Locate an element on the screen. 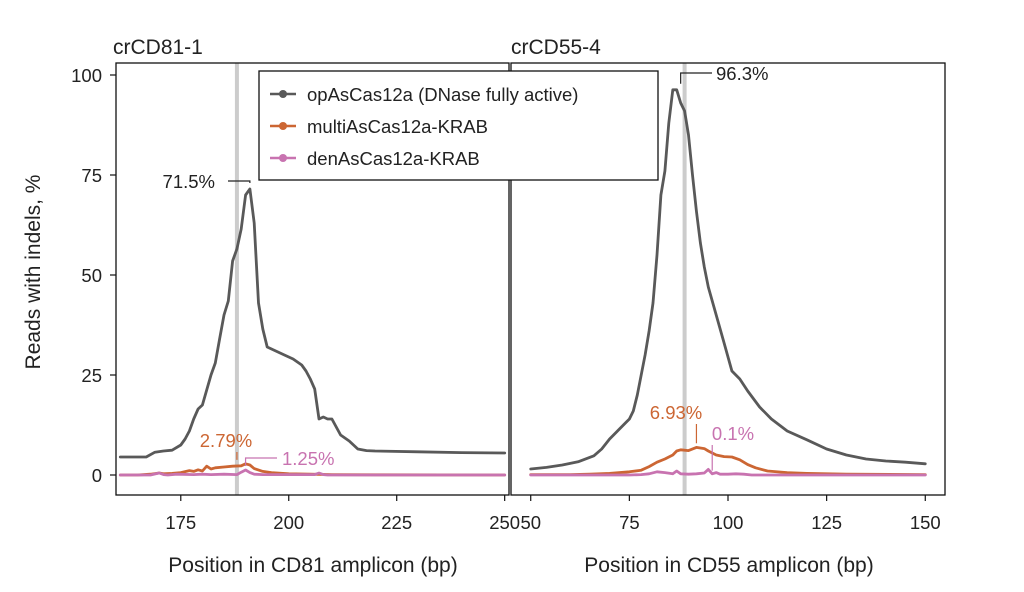 This screenshot has width=1024, height=592. legend-marker-op is located at coordinates (283, 94).